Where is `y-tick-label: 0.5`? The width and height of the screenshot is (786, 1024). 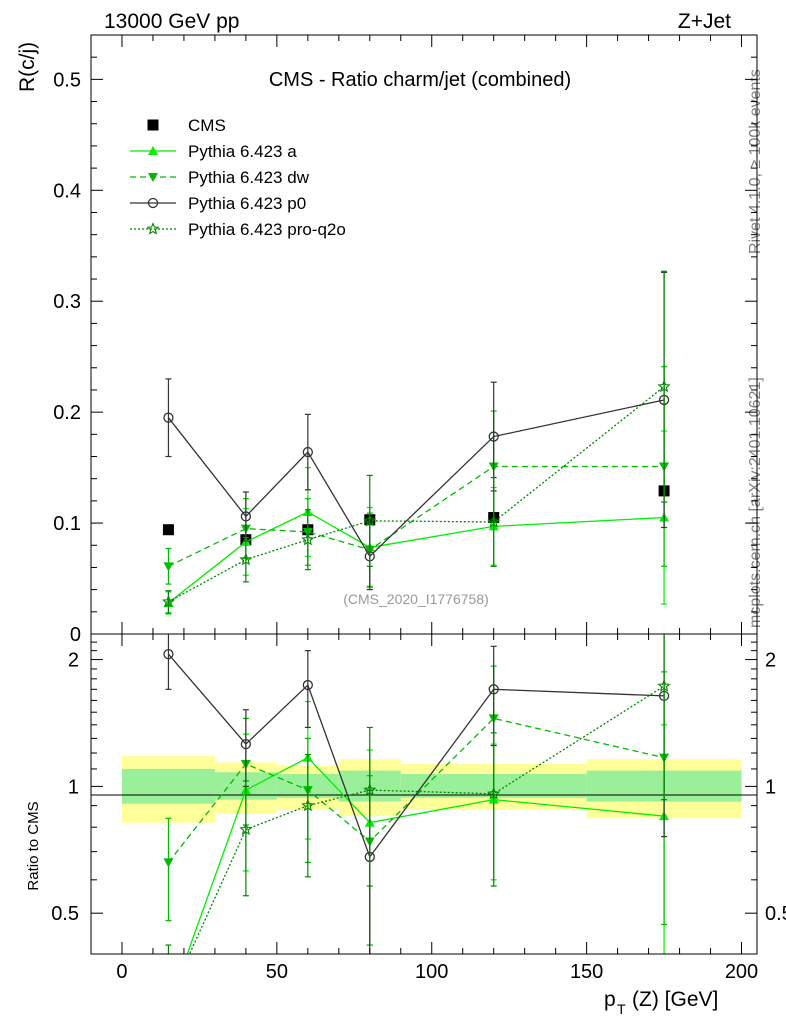 y-tick-label: 0.5 is located at coordinates (67, 80).